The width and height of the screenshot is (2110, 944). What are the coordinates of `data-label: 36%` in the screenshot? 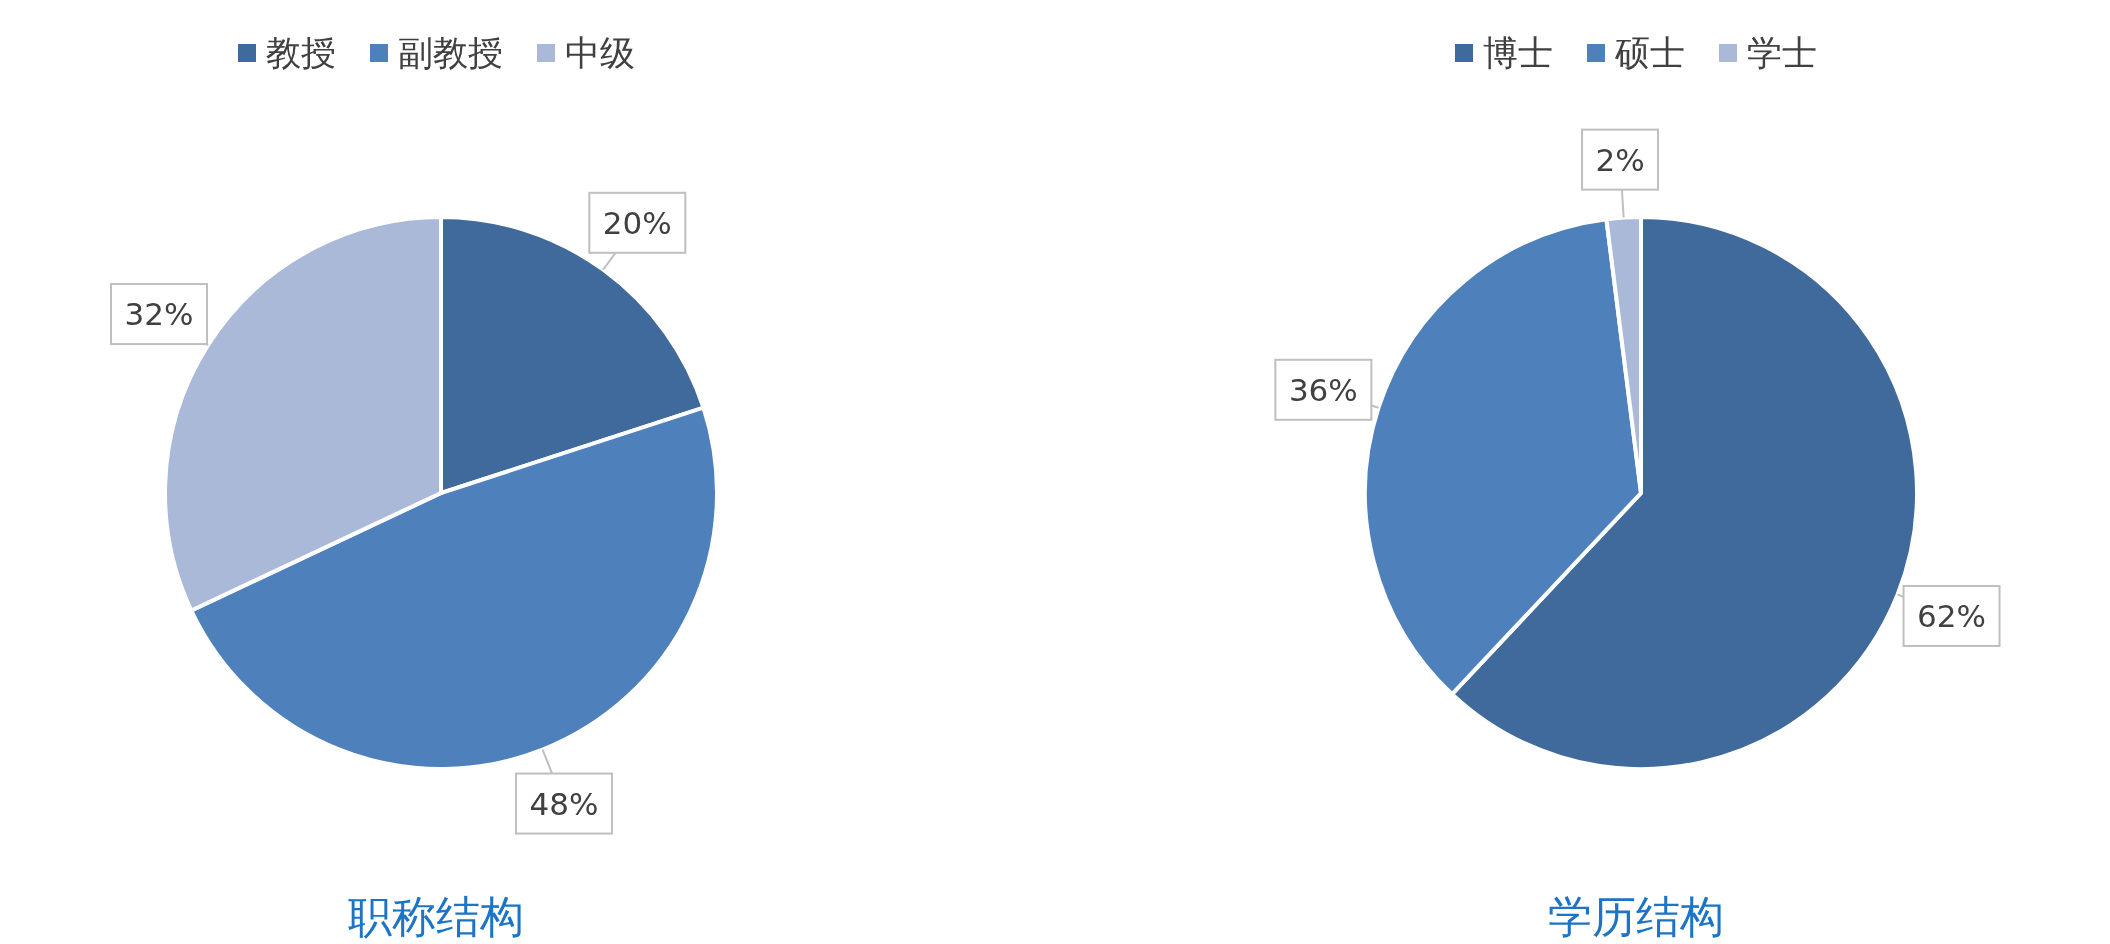 It's located at (1323, 389).